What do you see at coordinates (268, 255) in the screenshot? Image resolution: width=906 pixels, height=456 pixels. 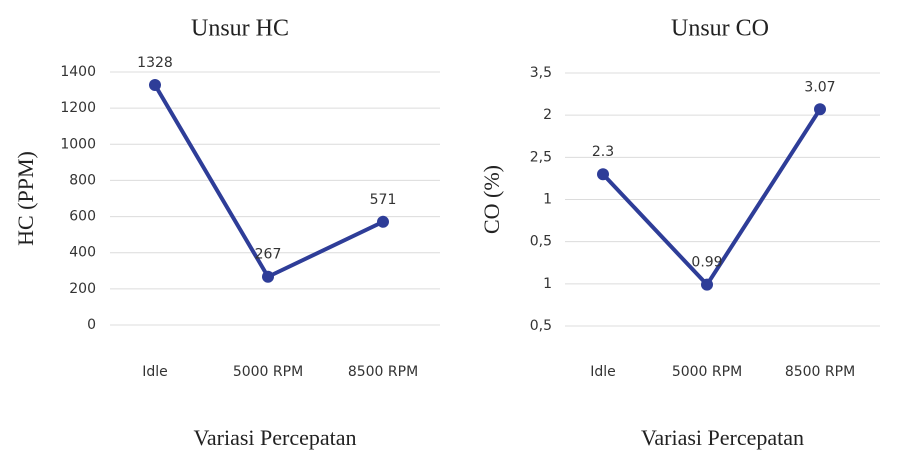 I see `data-label: 267` at bounding box center [268, 255].